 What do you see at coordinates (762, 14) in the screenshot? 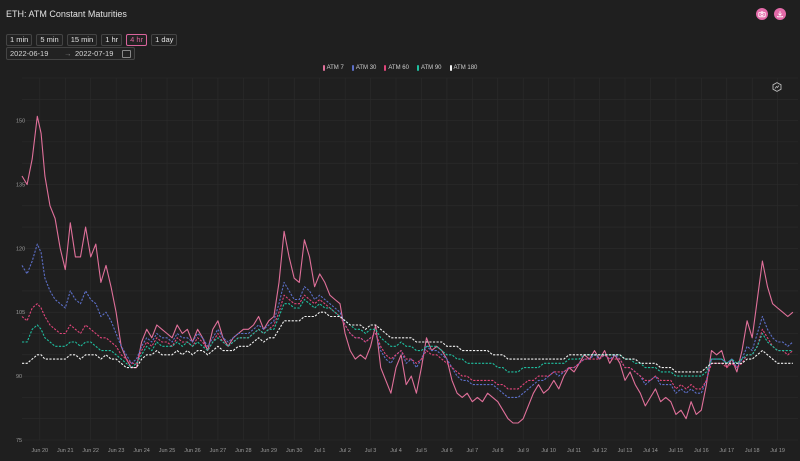
I see `camera-icon` at bounding box center [762, 14].